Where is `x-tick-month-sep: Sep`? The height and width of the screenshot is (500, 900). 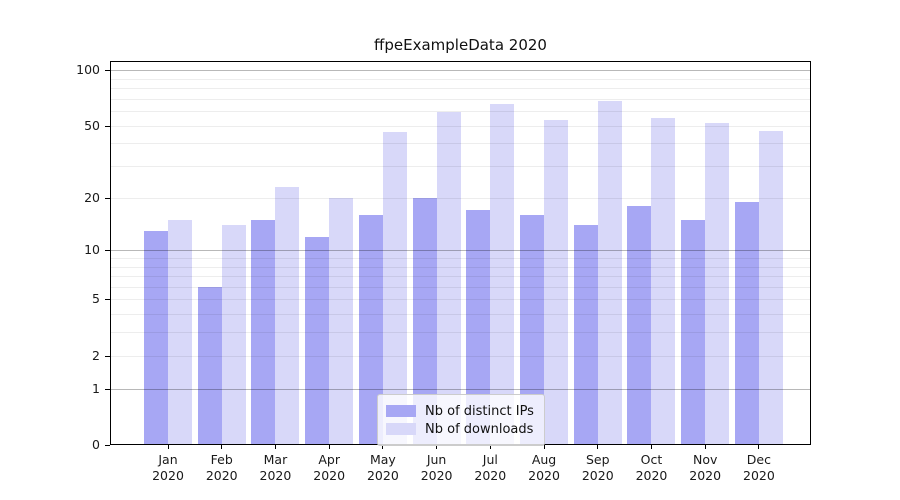
x-tick-month-sep: Sep is located at coordinates (597, 459).